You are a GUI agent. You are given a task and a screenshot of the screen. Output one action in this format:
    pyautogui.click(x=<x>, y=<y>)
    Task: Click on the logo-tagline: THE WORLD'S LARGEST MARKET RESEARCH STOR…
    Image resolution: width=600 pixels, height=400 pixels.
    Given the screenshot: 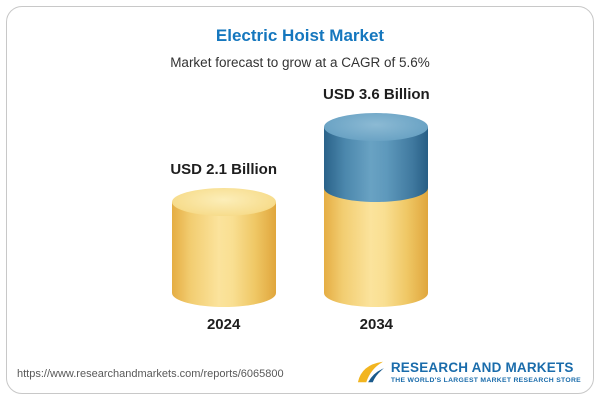 What is the action you would take?
    pyautogui.click(x=485, y=380)
    